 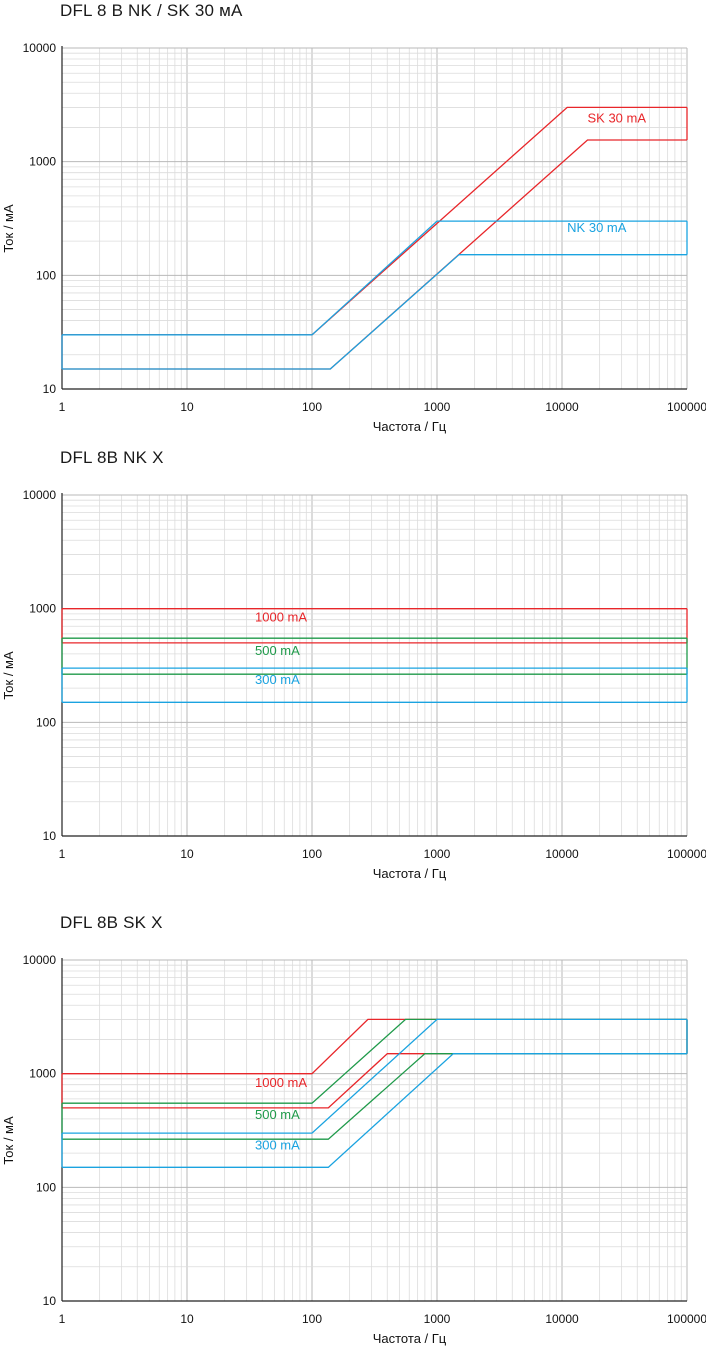 I want to click on chart-title: DFL 8B SK X, so click(x=111, y=922).